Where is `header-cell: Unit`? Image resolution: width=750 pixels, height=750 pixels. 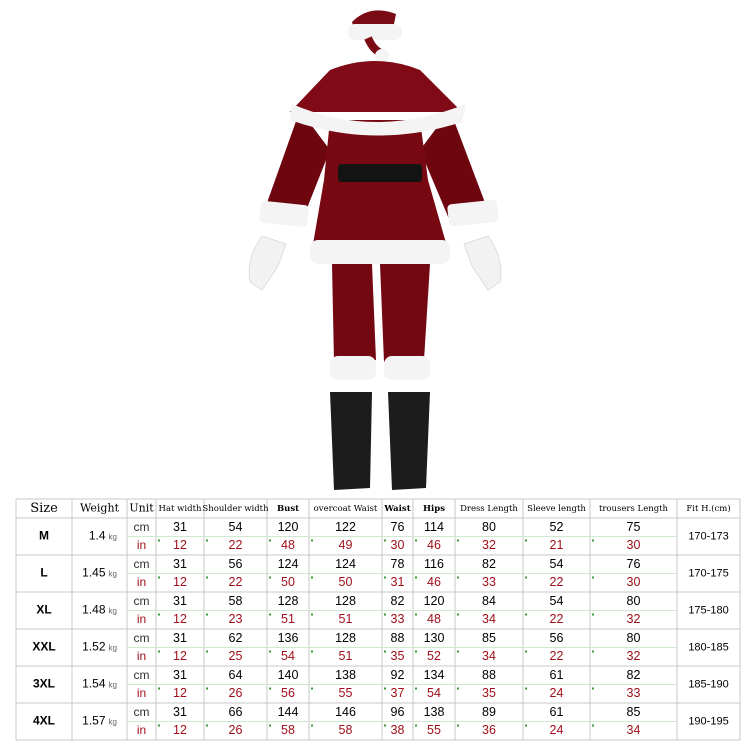
header-cell: Unit is located at coordinates (141, 508).